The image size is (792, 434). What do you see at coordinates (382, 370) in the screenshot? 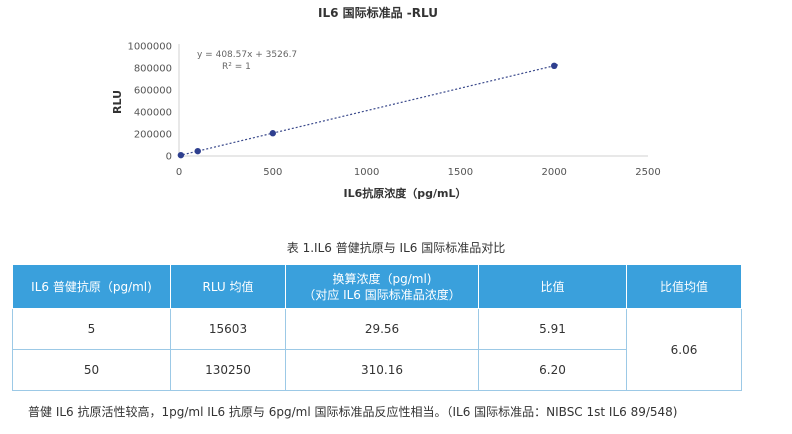
I see `cell-converted-conc: 310.16` at bounding box center [382, 370].